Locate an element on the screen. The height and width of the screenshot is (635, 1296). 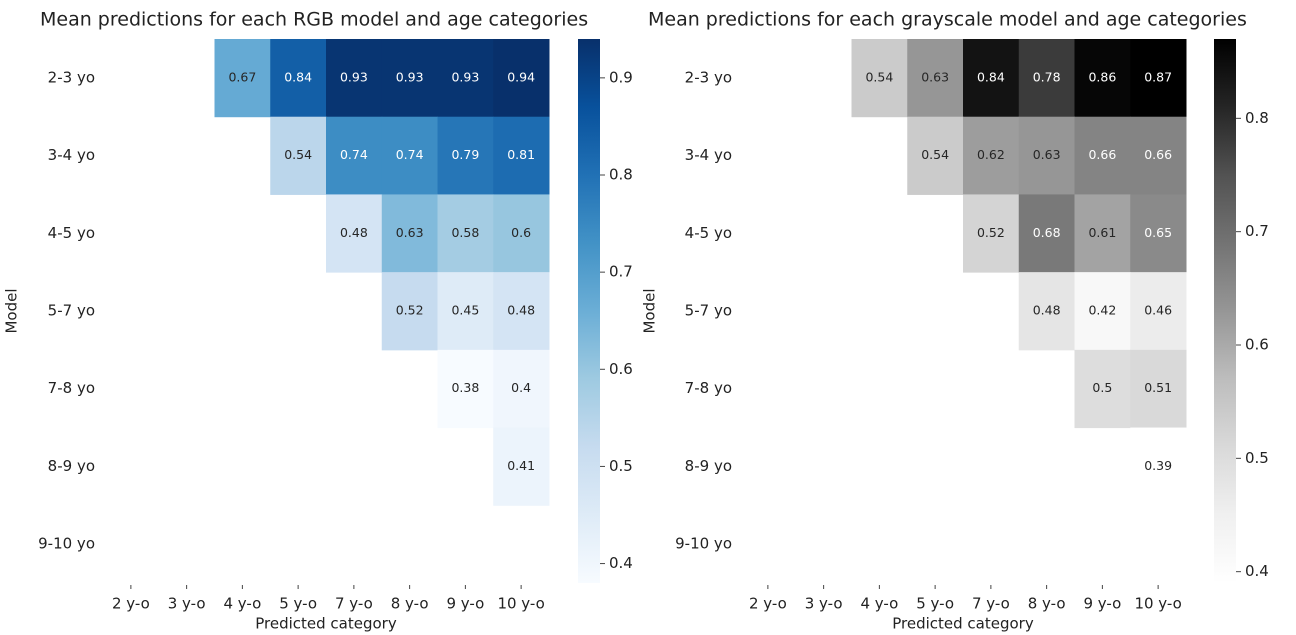
cell-label: 0.62 is located at coordinates (991, 154).